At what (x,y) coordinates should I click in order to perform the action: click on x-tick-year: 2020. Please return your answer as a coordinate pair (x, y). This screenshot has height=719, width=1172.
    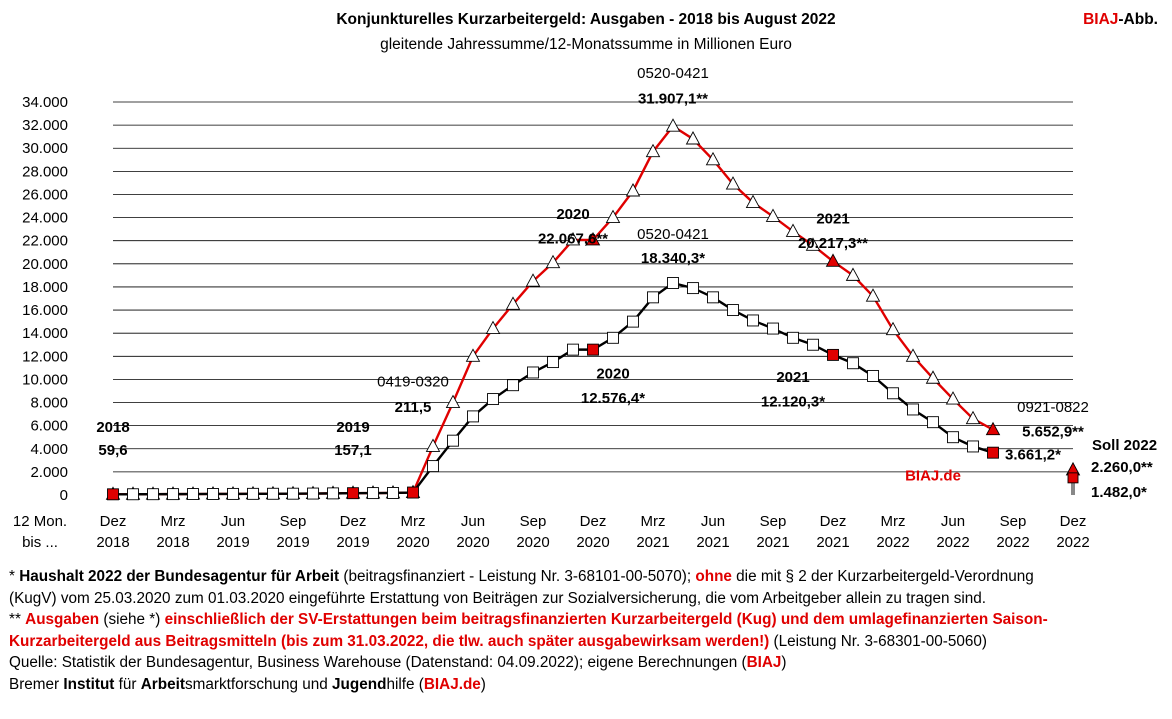
    Looking at the image, I should click on (472, 542).